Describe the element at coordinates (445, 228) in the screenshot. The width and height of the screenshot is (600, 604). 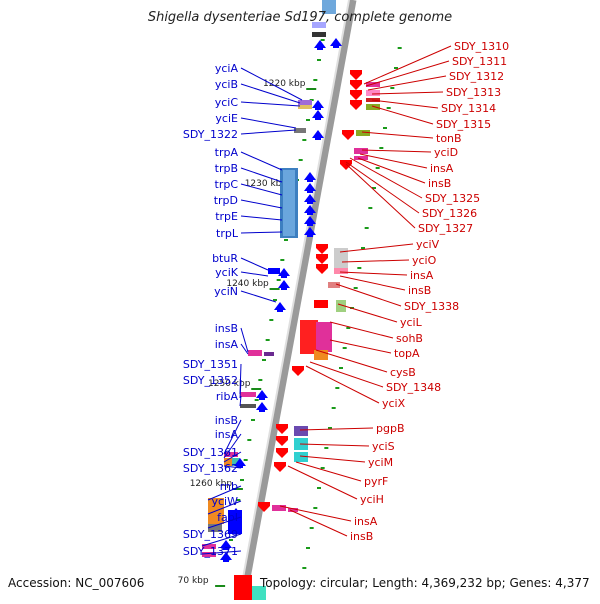
I see `gene-label-right: SDY_1327` at that location.